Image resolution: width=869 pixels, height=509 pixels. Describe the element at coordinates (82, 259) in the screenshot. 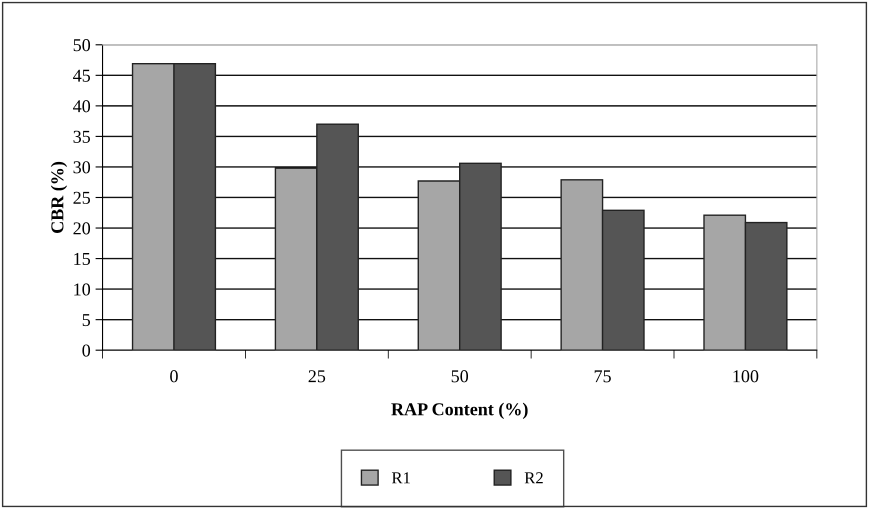

I see `y-tick-label: 15` at that location.